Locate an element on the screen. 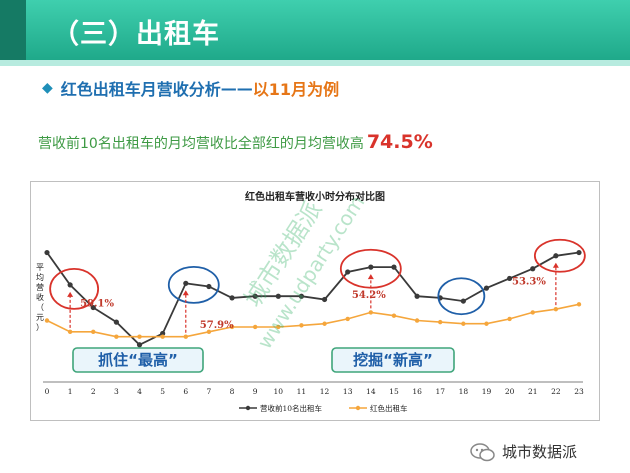 This screenshot has width=630, height=473. stat-text: 营收前10名出租车的月均营收比全部红的月均营收高 is located at coordinates (201, 144).